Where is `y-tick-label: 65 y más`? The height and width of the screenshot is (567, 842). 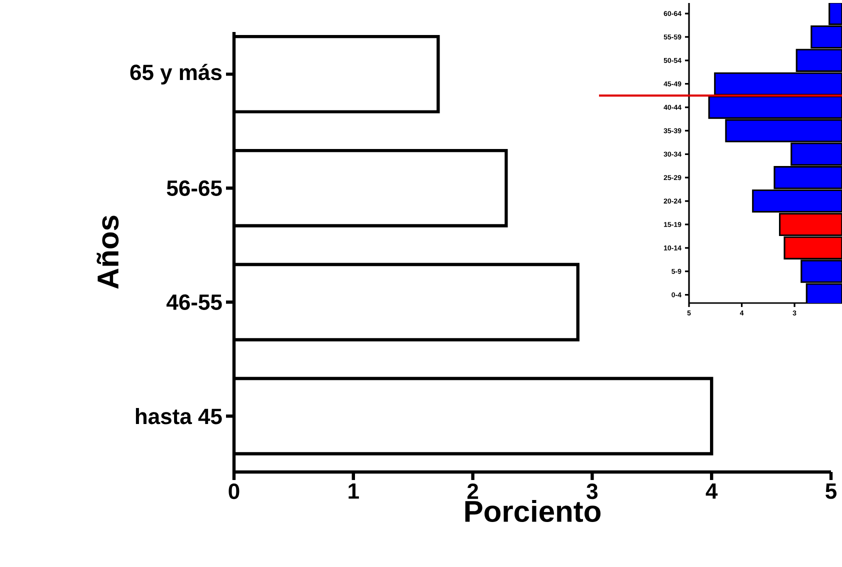 y-tick-label: 65 y más is located at coordinates (176, 74).